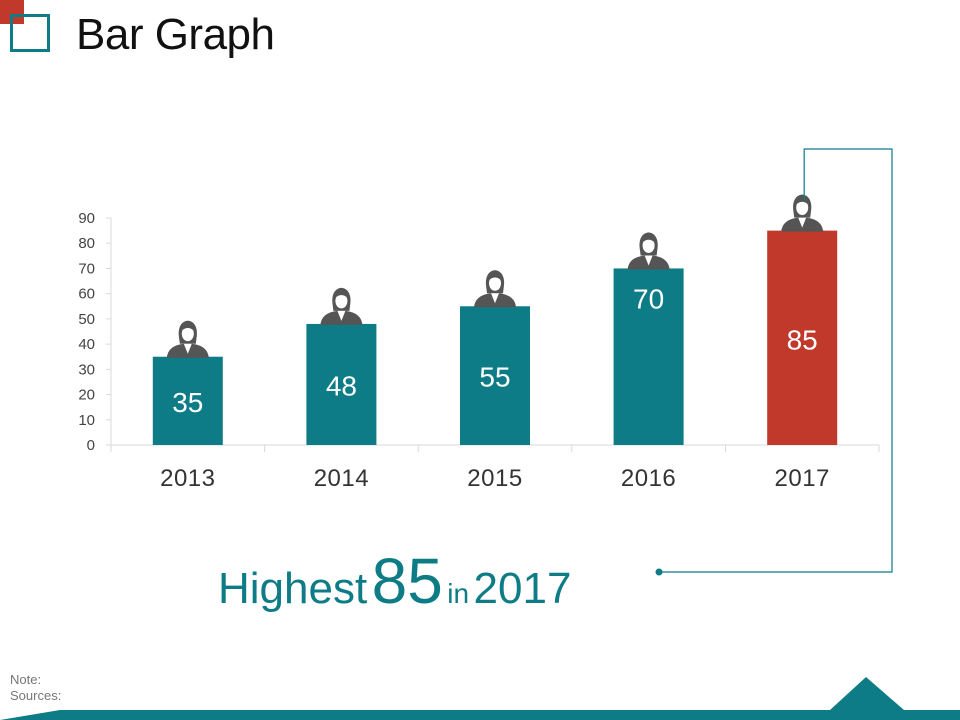 This screenshot has height=720, width=960. What do you see at coordinates (86, 294) in the screenshot?
I see `y-tick-label: 60` at bounding box center [86, 294].